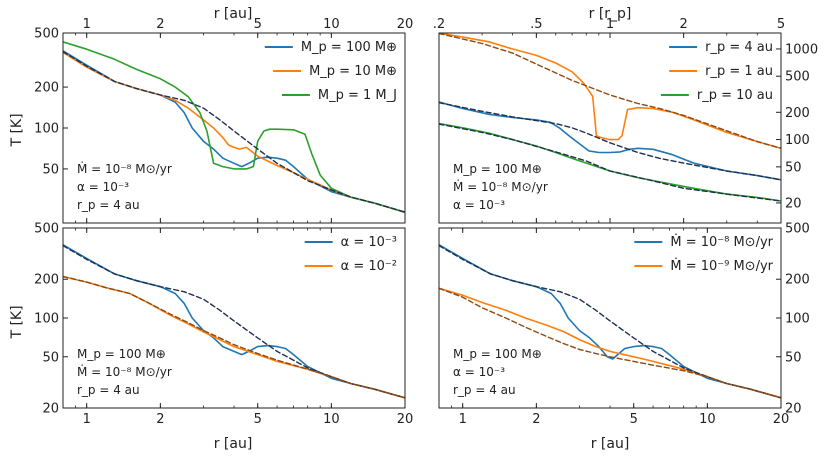  I want to click on top-left-legend: M_p = 100 M⊕ M_p = 10 M⊕ M_p = 1 M_J, so click(330, 71).